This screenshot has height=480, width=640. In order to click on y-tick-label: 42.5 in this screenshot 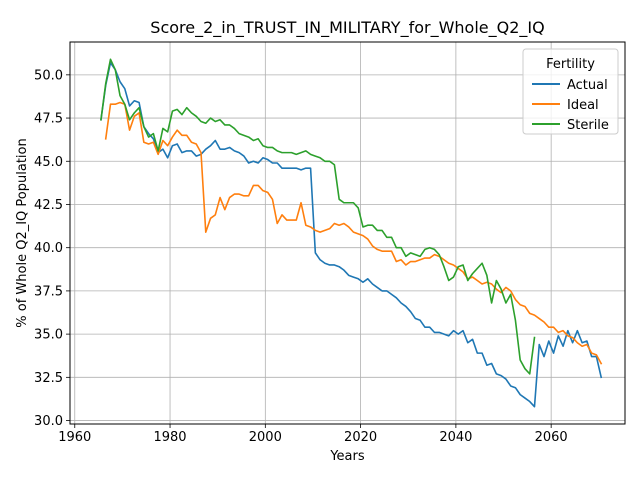, I will do `click(48, 205)`.